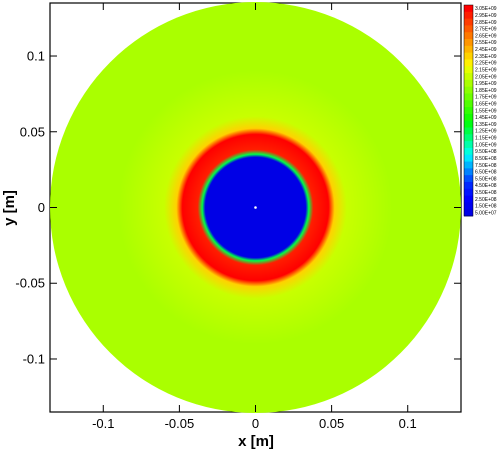 The width and height of the screenshot is (500, 455). I want to click on colorbar-label: 6.50E+08, so click(486, 173).